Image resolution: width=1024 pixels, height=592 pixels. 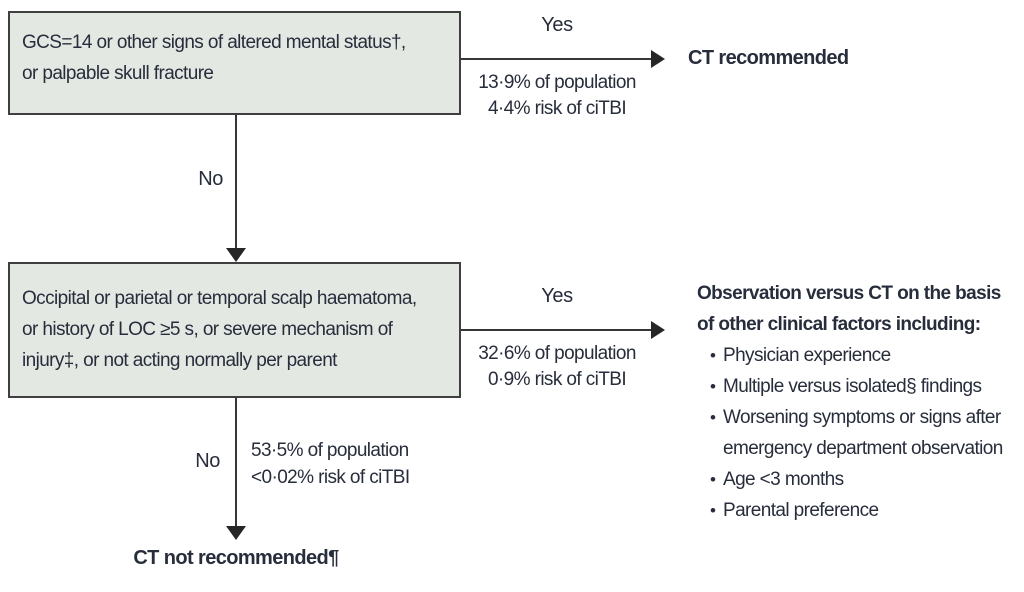 I want to click on arrow-right-1-shaft, so click(x=557, y=59).